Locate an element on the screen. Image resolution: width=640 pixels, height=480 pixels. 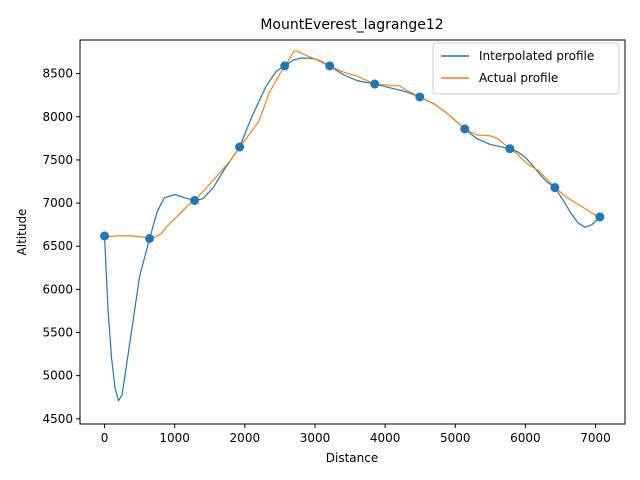
y-tick-label: 6000 is located at coordinates (57, 289).